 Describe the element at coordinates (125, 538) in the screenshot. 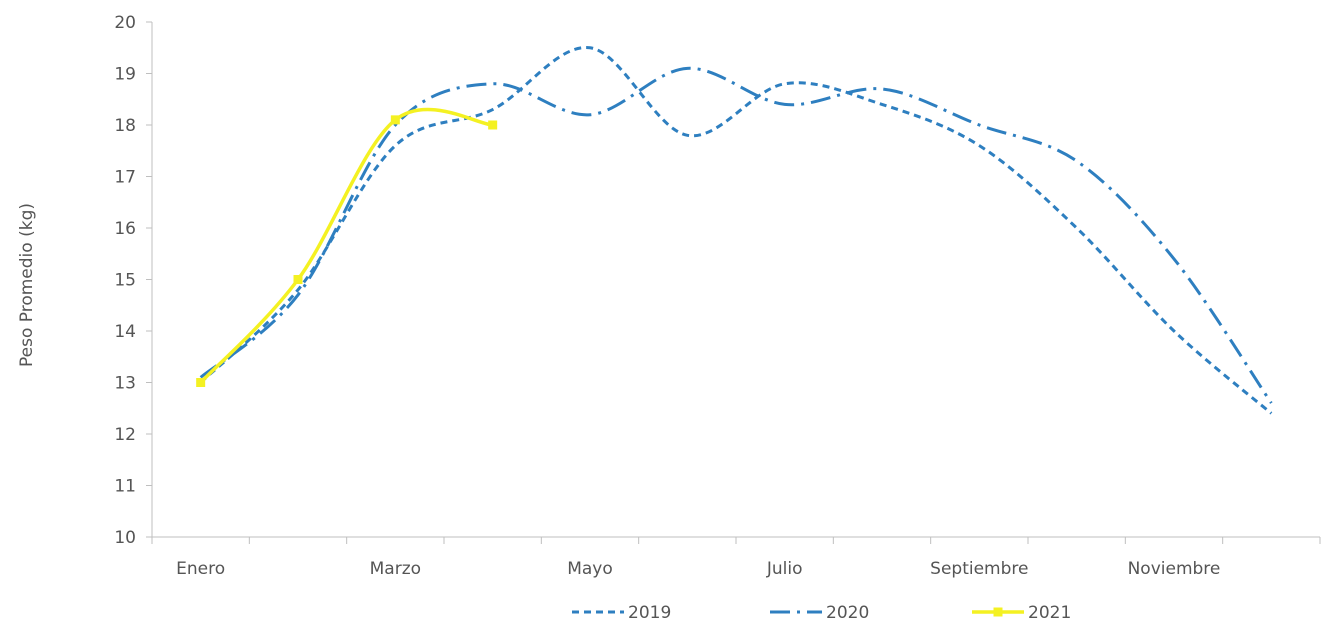

I see `y-tick-label: 10` at that location.